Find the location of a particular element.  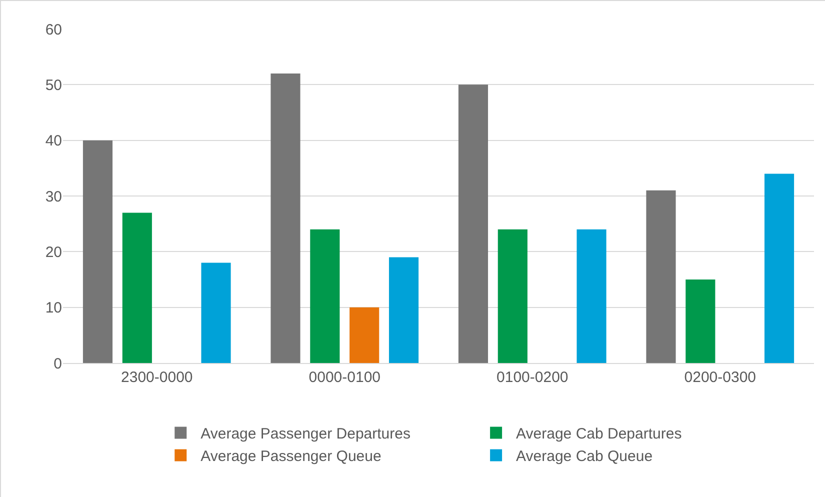

x-tick-label: 0000-0100 is located at coordinates (344, 377).